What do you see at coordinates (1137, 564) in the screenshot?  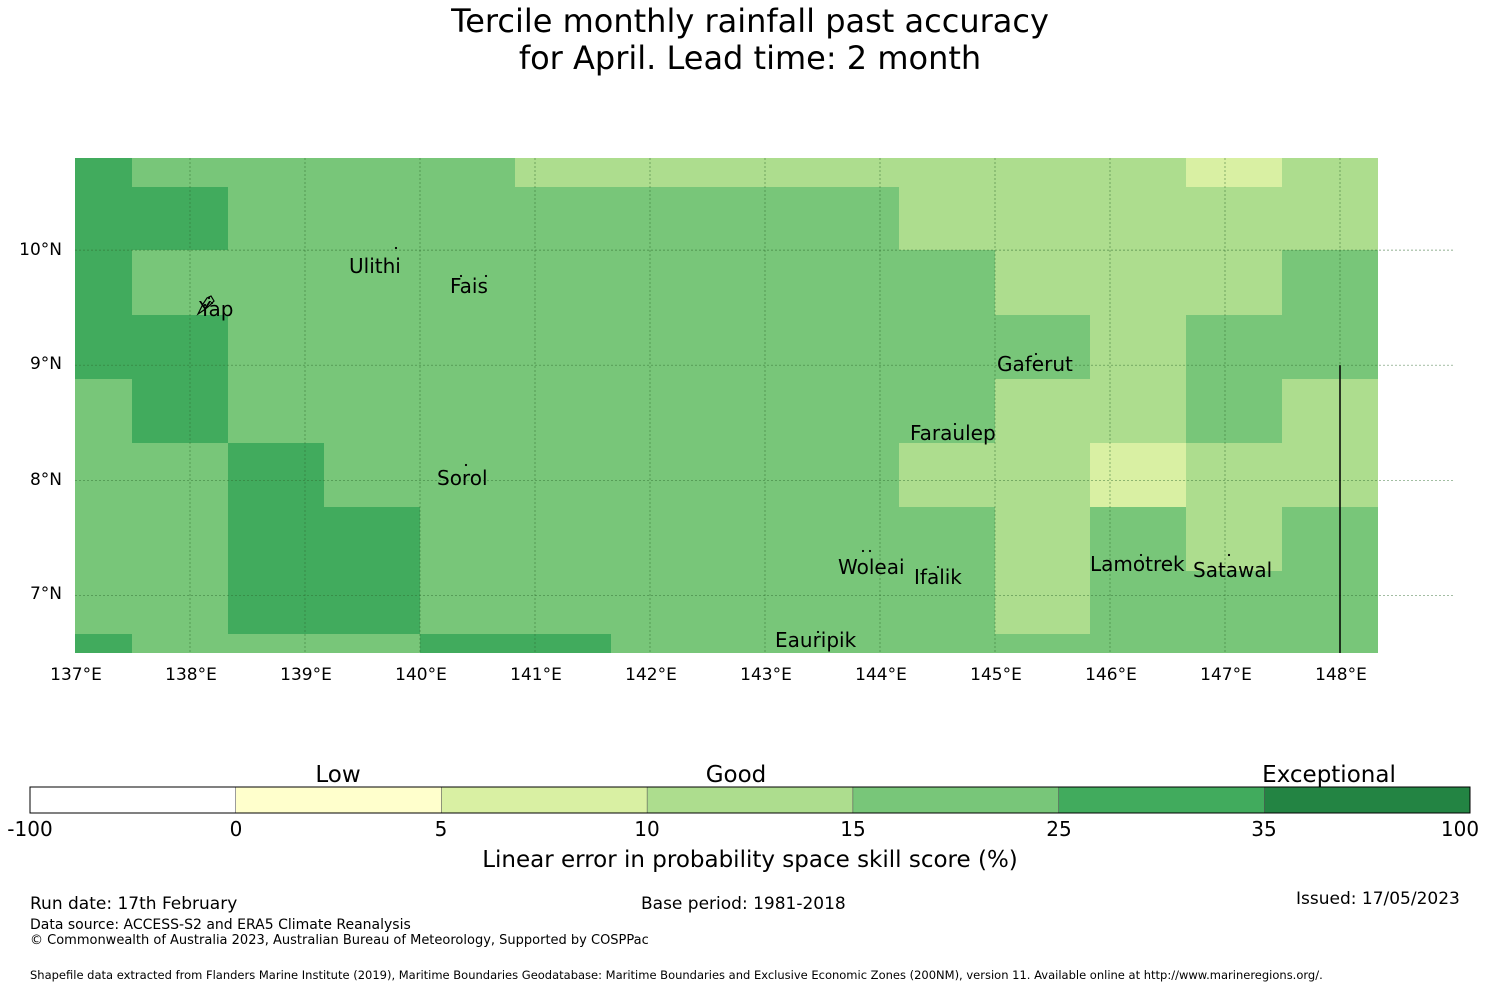 I see `place-label-lamotrek: Lamotrek` at bounding box center [1137, 564].